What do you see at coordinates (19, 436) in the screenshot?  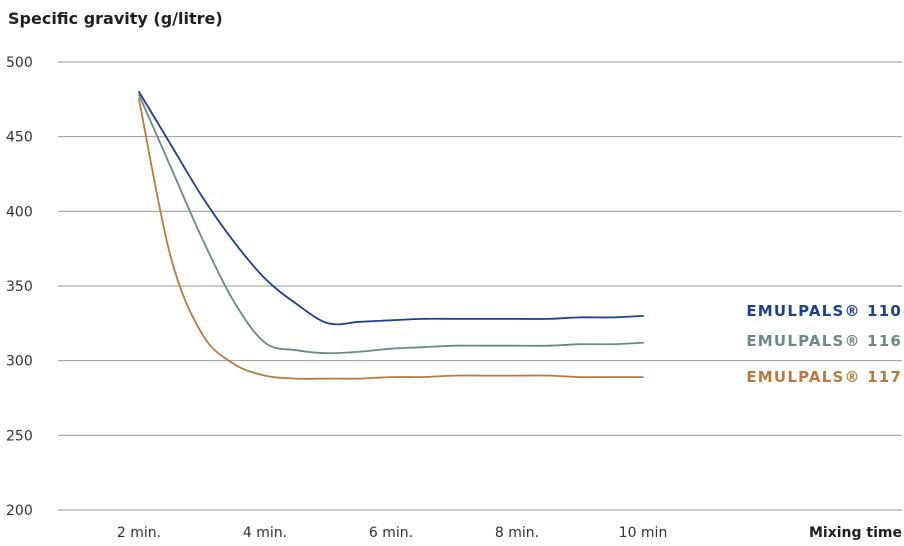 I see `y-tick-label: 250` at bounding box center [19, 436].